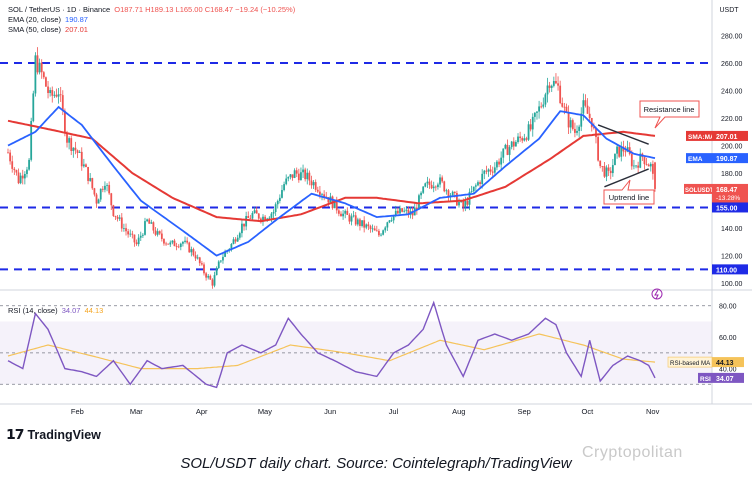  Describe the element at coordinates (705, 377) in the screenshot. I see `rsi-label-box` at that location.